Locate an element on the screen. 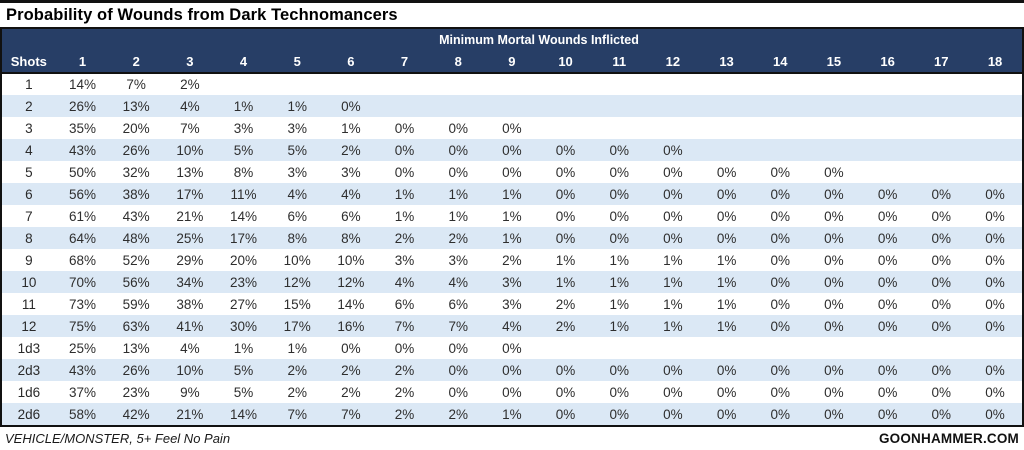 The width and height of the screenshot is (1024, 450). col-header: 17 is located at coordinates (941, 62).